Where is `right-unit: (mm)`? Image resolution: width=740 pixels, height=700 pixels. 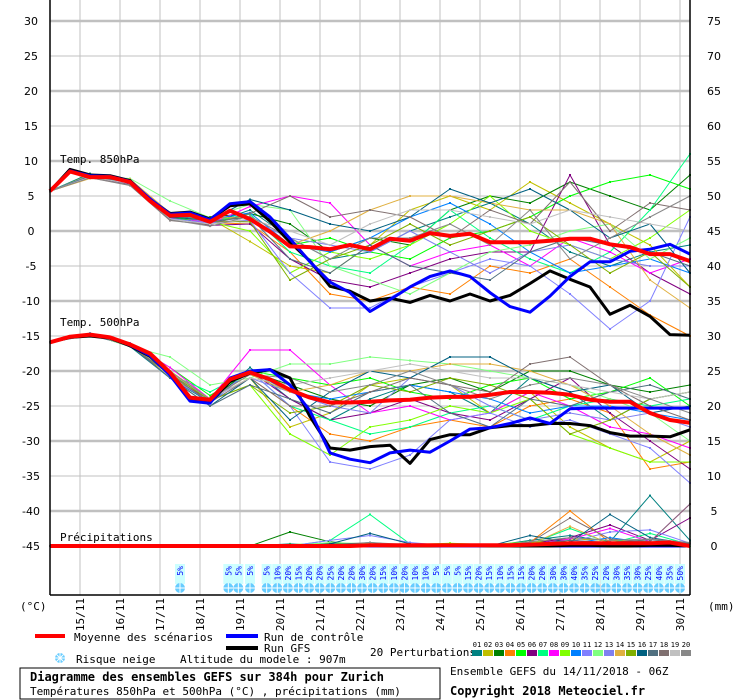
right-unit: (mm) is located at coordinates (721, 606).